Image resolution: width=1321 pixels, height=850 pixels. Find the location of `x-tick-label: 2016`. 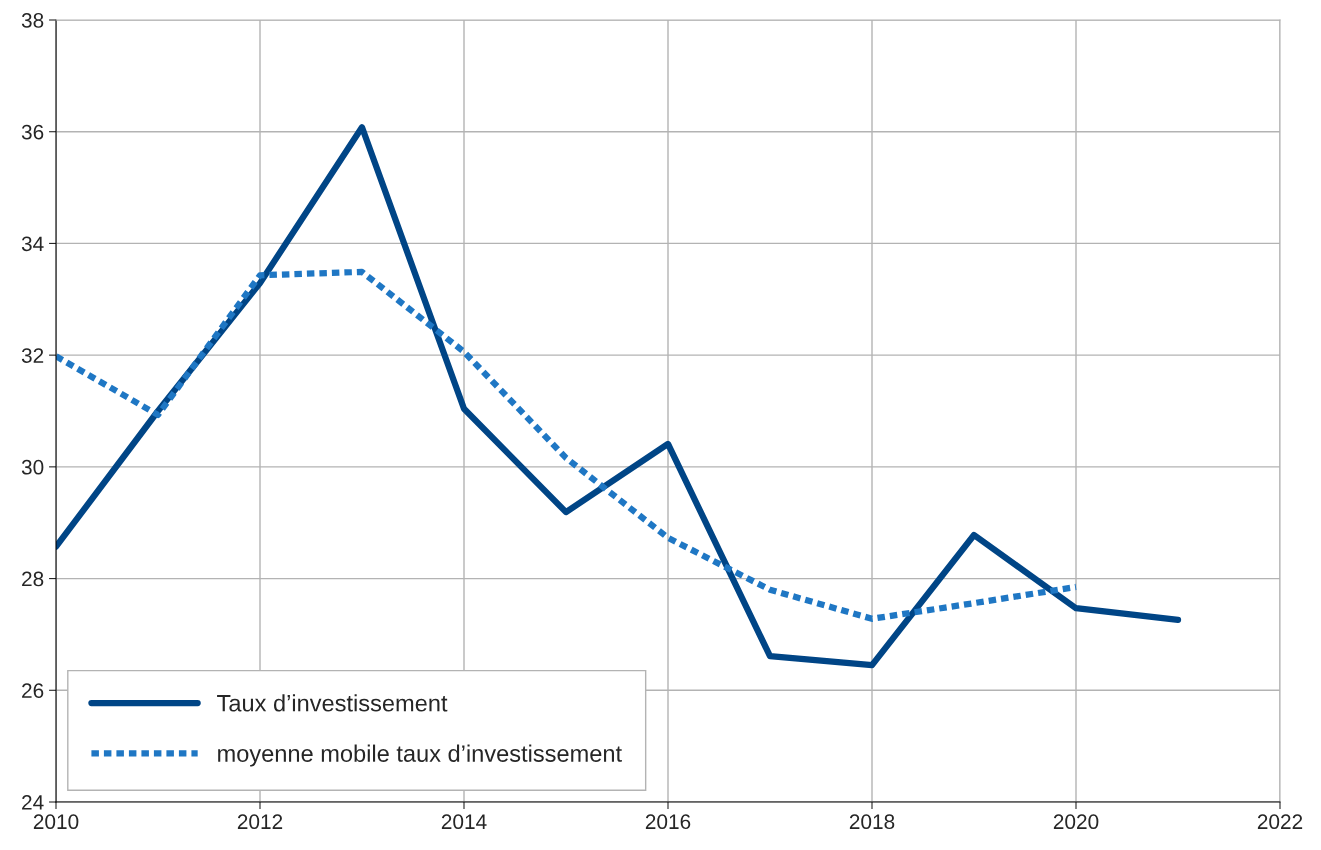

x-tick-label: 2016 is located at coordinates (668, 822).